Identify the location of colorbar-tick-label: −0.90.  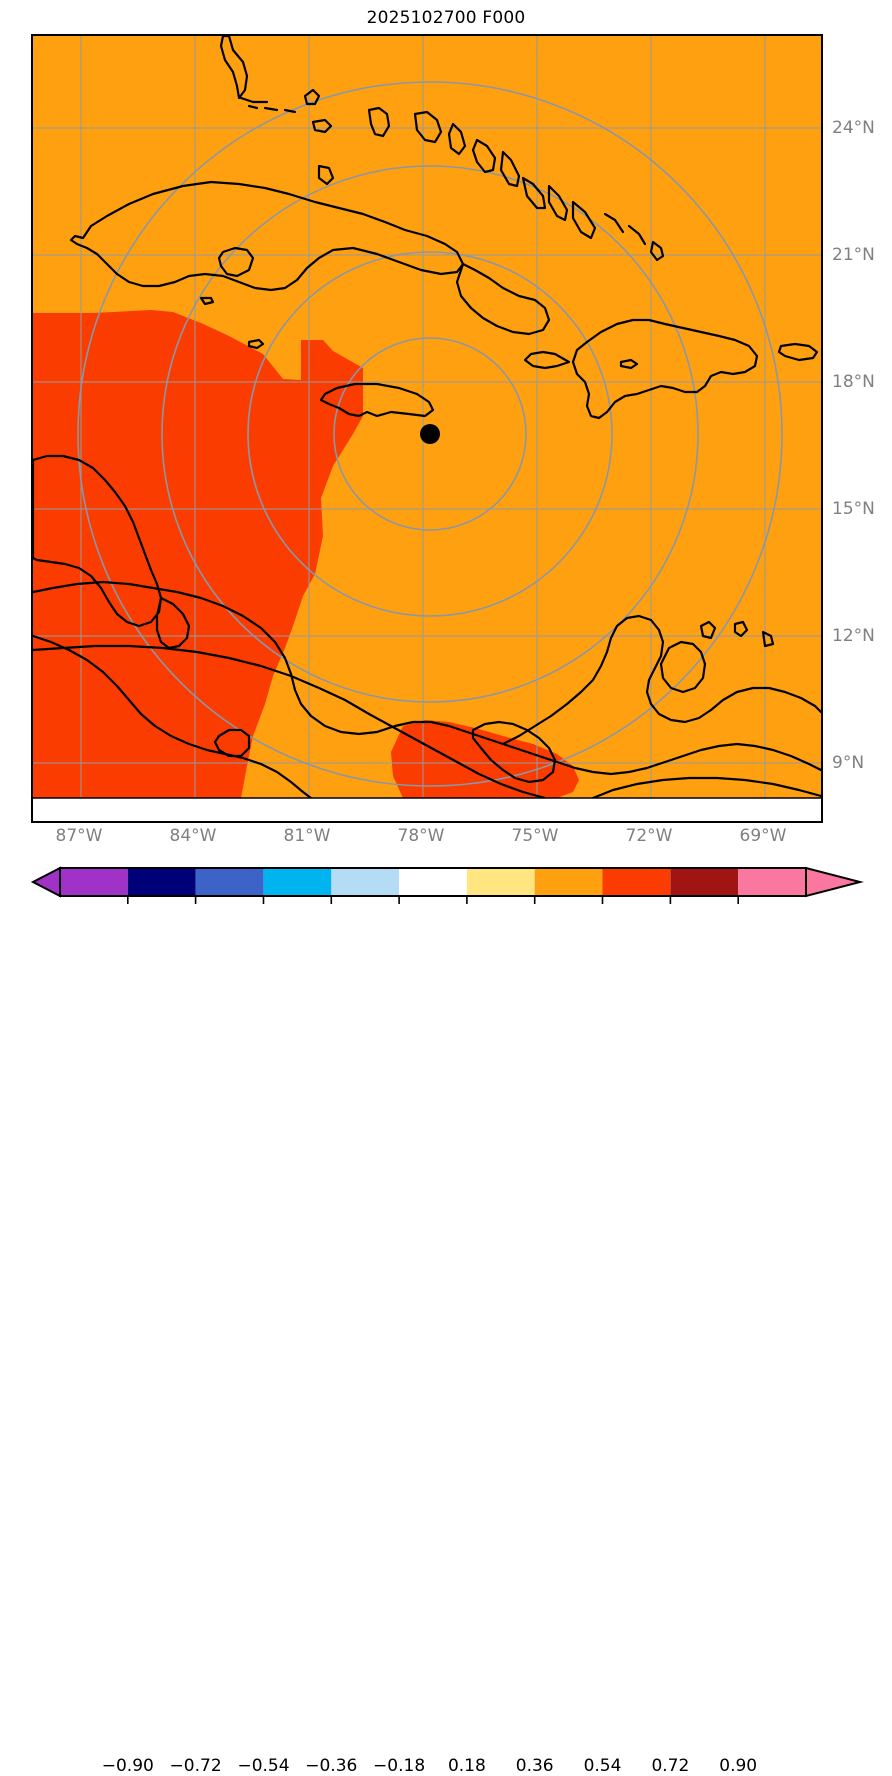
(127, 1766).